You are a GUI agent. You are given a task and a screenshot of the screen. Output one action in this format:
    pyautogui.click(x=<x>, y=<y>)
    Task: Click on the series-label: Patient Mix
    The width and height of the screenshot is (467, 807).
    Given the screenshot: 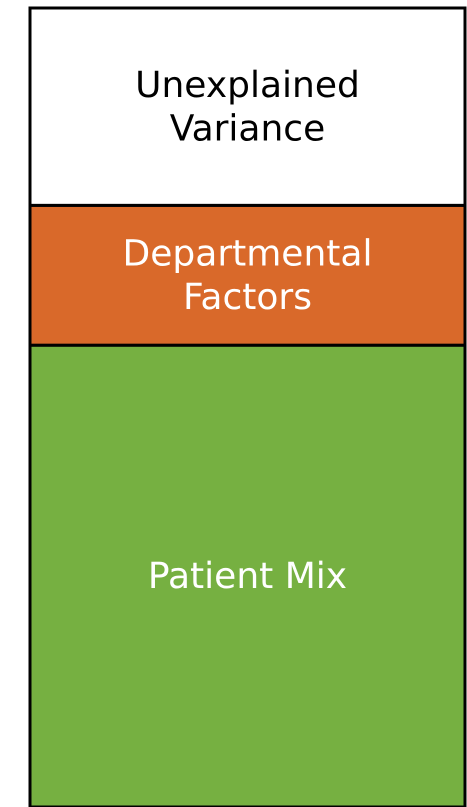 What is the action you would take?
    pyautogui.click(x=248, y=576)
    